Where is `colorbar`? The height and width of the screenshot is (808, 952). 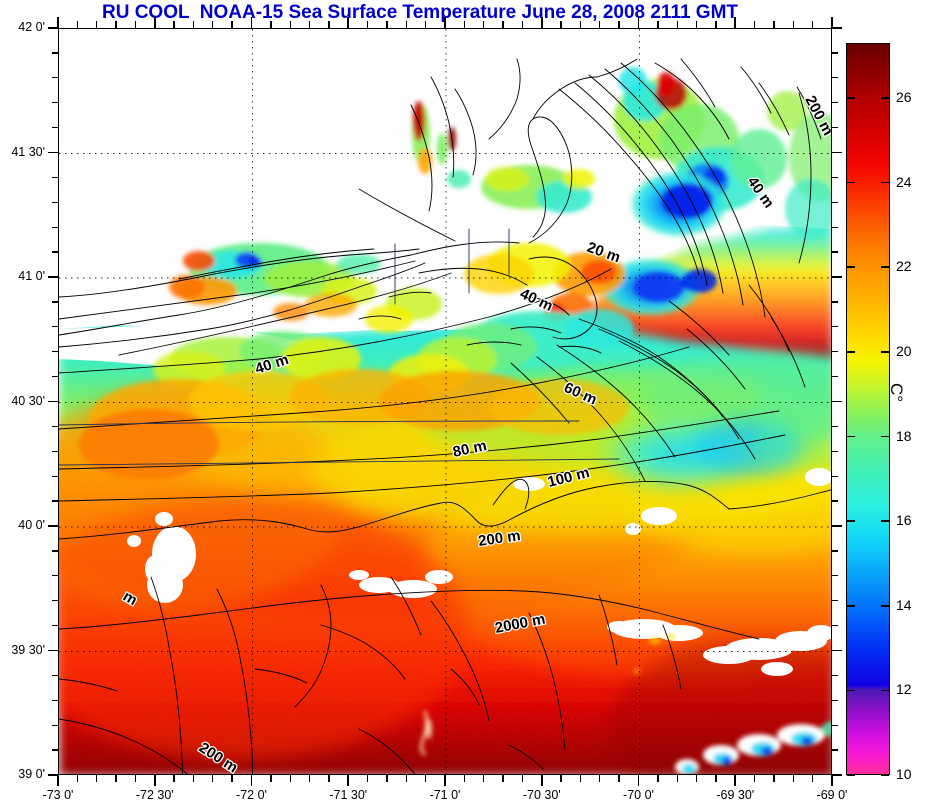
colorbar is located at coordinates (868, 409).